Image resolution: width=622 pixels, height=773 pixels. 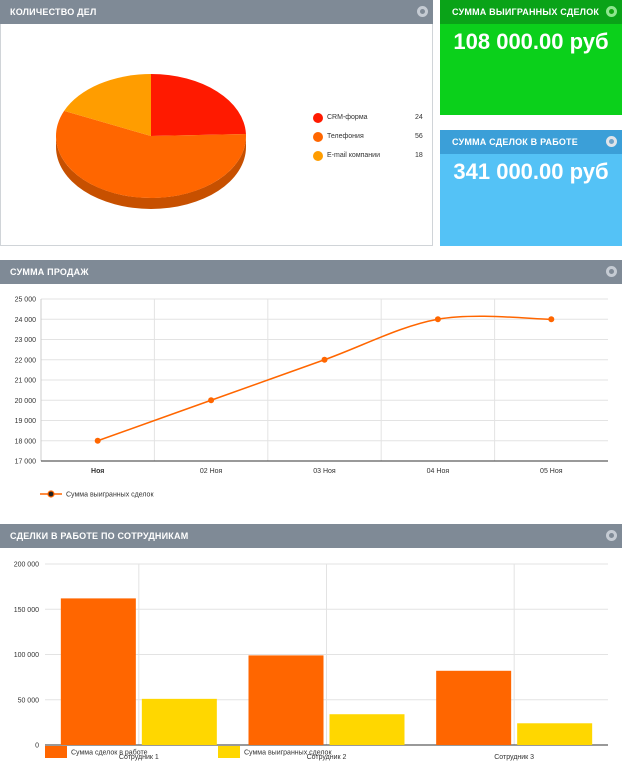 I want to click on legend-label: CRM-форма, so click(x=347, y=117).